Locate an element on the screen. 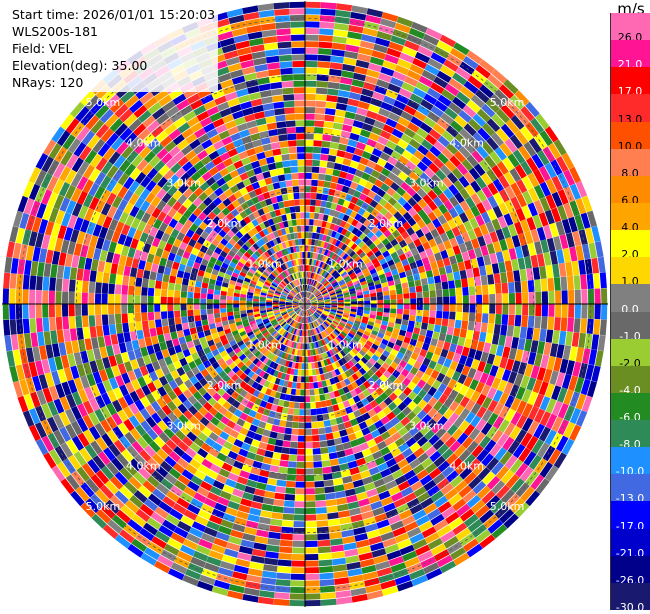 The width and height of the screenshot is (650, 614). elevation-text: Elevation(deg): 35.00 is located at coordinates (80, 65).